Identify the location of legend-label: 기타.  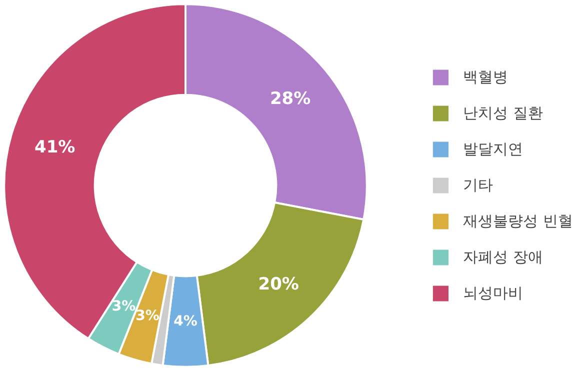
(478, 185).